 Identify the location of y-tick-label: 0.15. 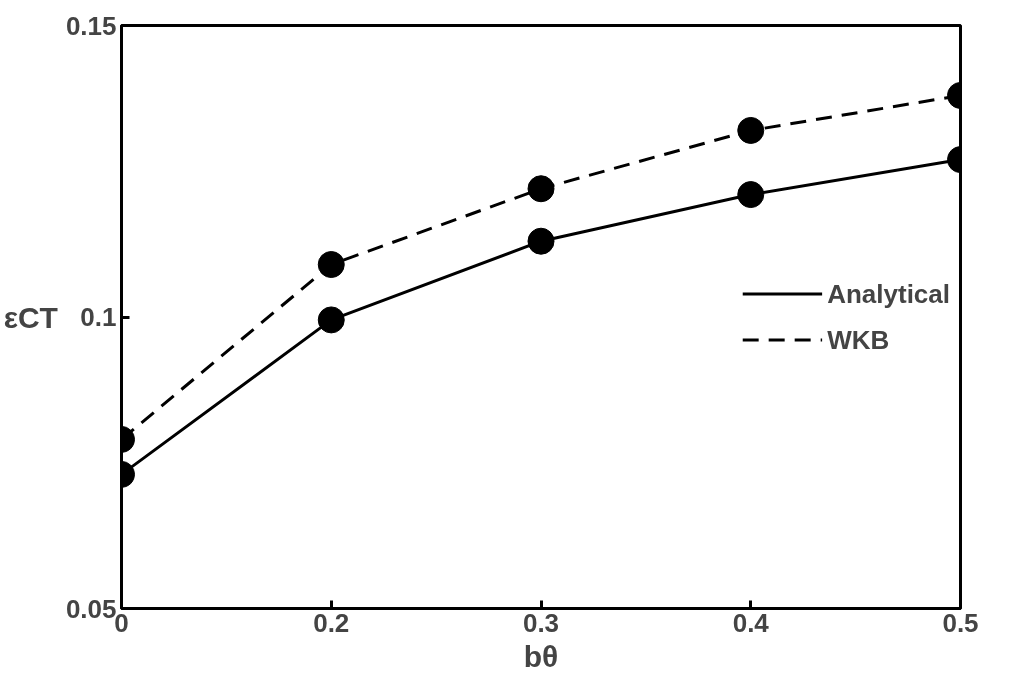
(91, 25).